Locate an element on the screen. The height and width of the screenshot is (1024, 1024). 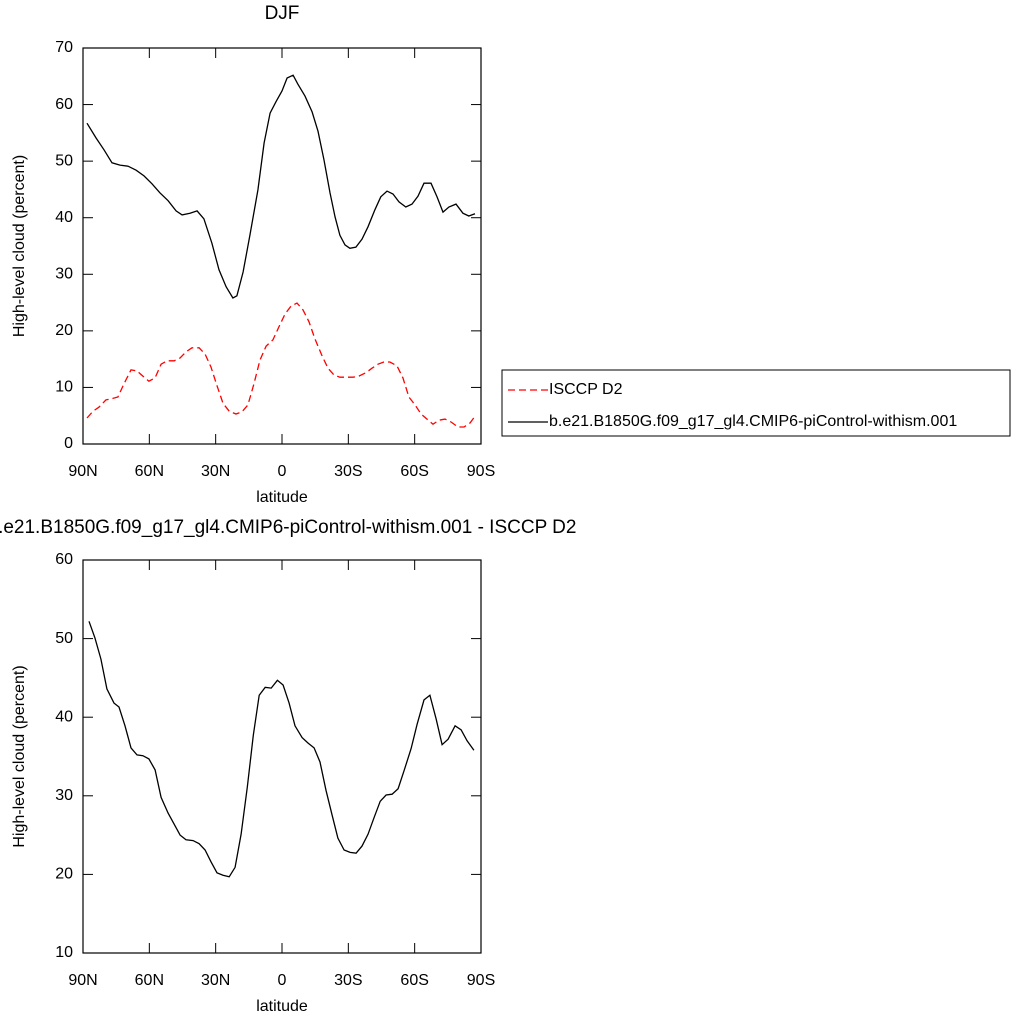
y-tick-label: 0 is located at coordinates (68, 443).